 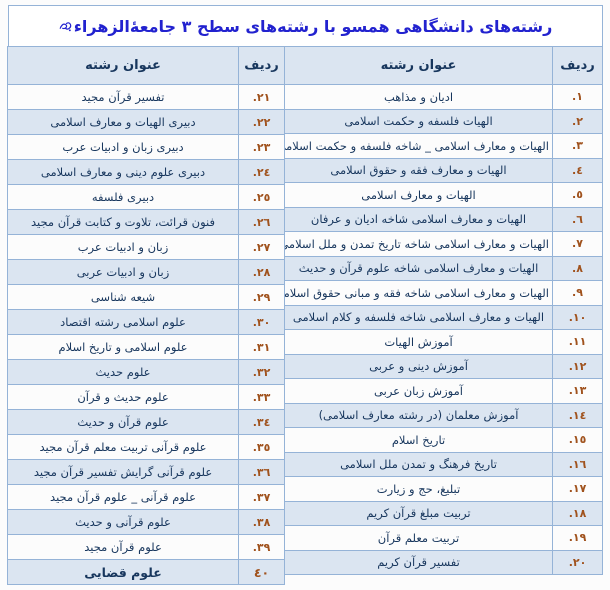 What do you see at coordinates (577, 538) in the screenshot?
I see `row-number-cell: ١٩.` at bounding box center [577, 538].